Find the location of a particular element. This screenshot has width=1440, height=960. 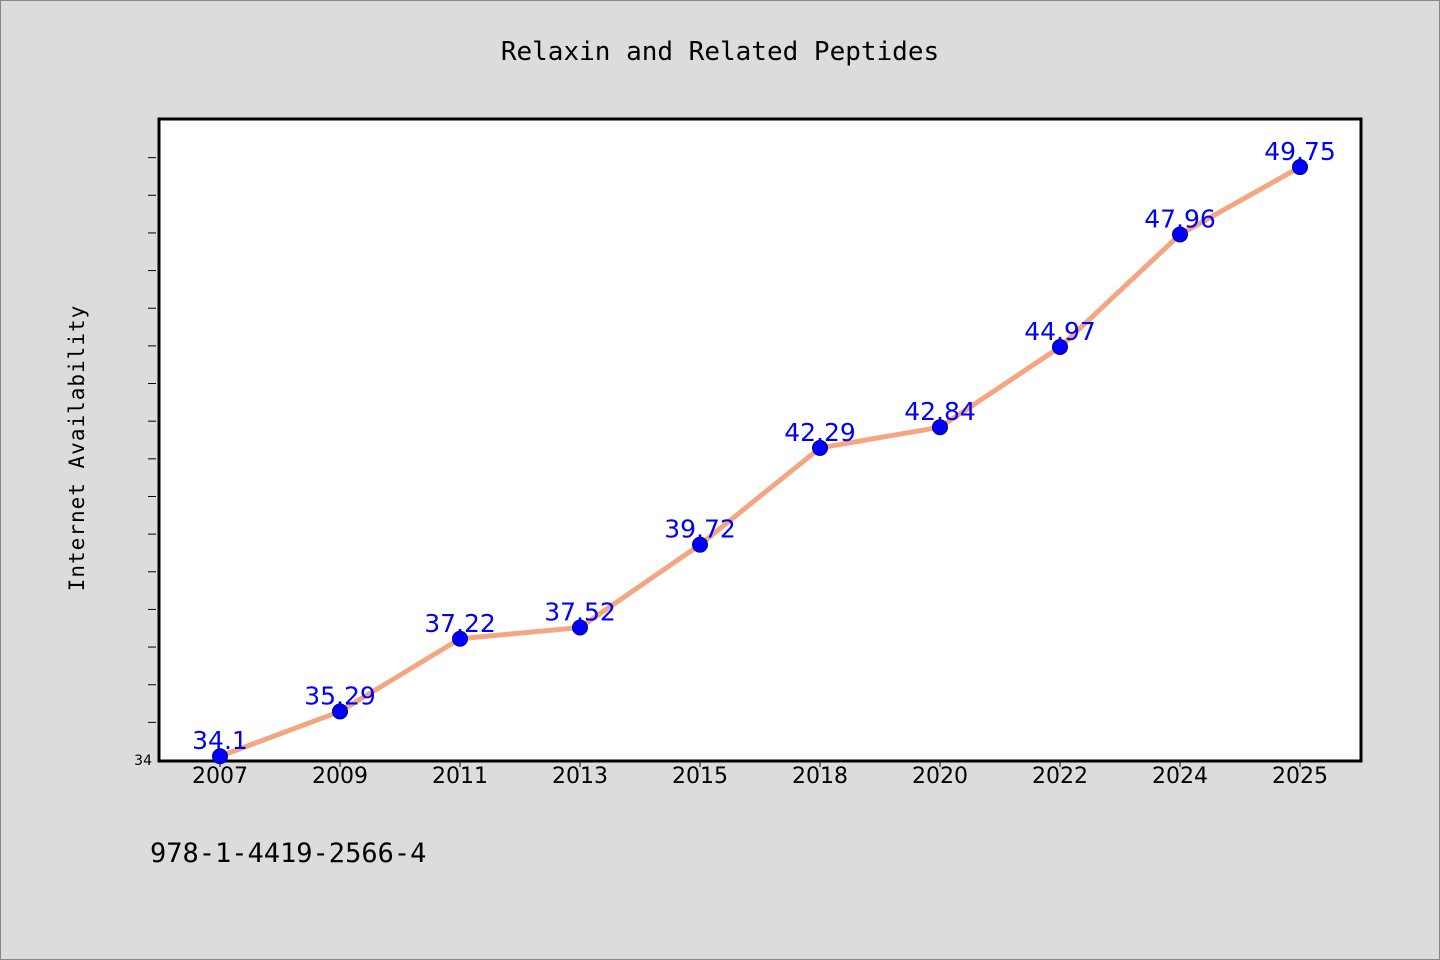

y-tick-label: 34 is located at coordinates (143, 761).